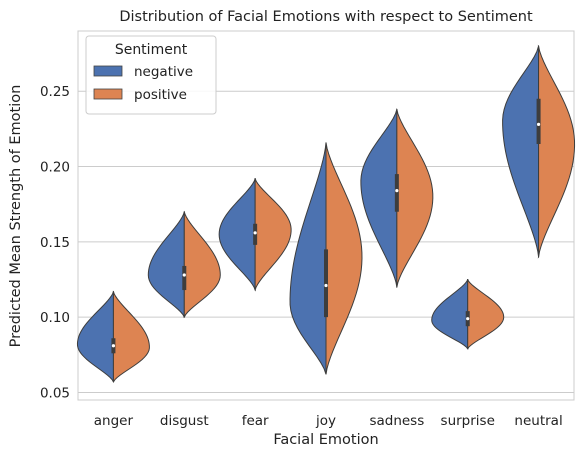 The width and height of the screenshot is (583, 458). I want to click on y-tick-label: 0.10, so click(55, 318).